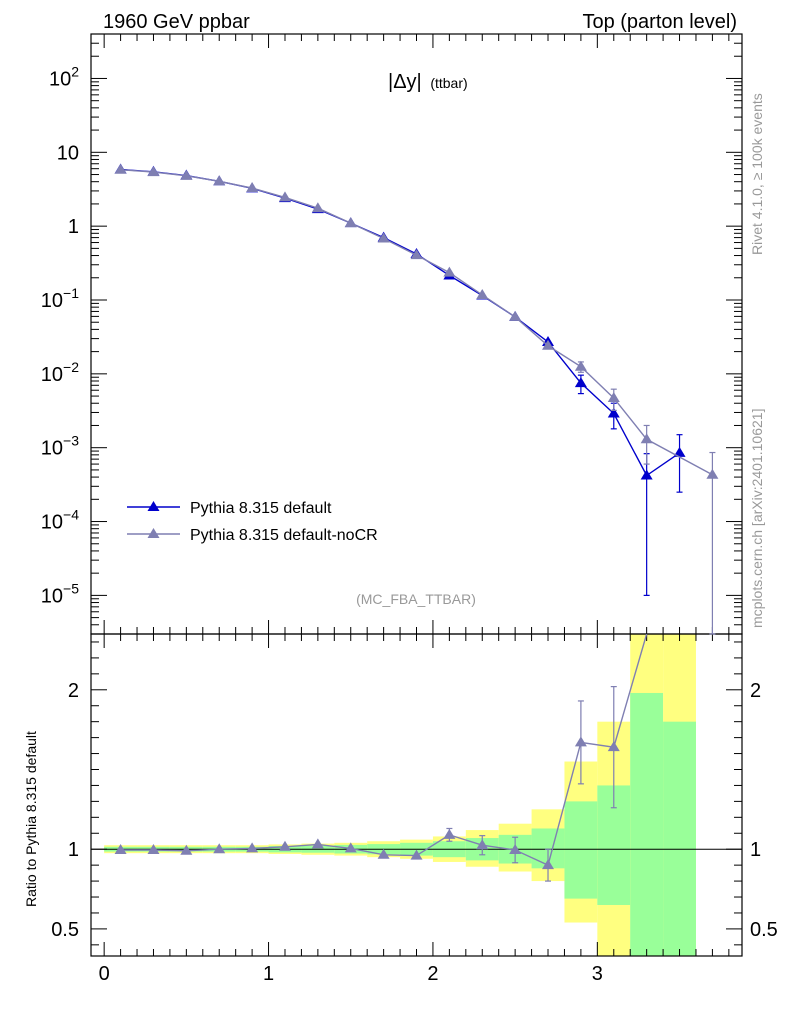  I want to click on x-tick-label: 1, so click(268, 974).